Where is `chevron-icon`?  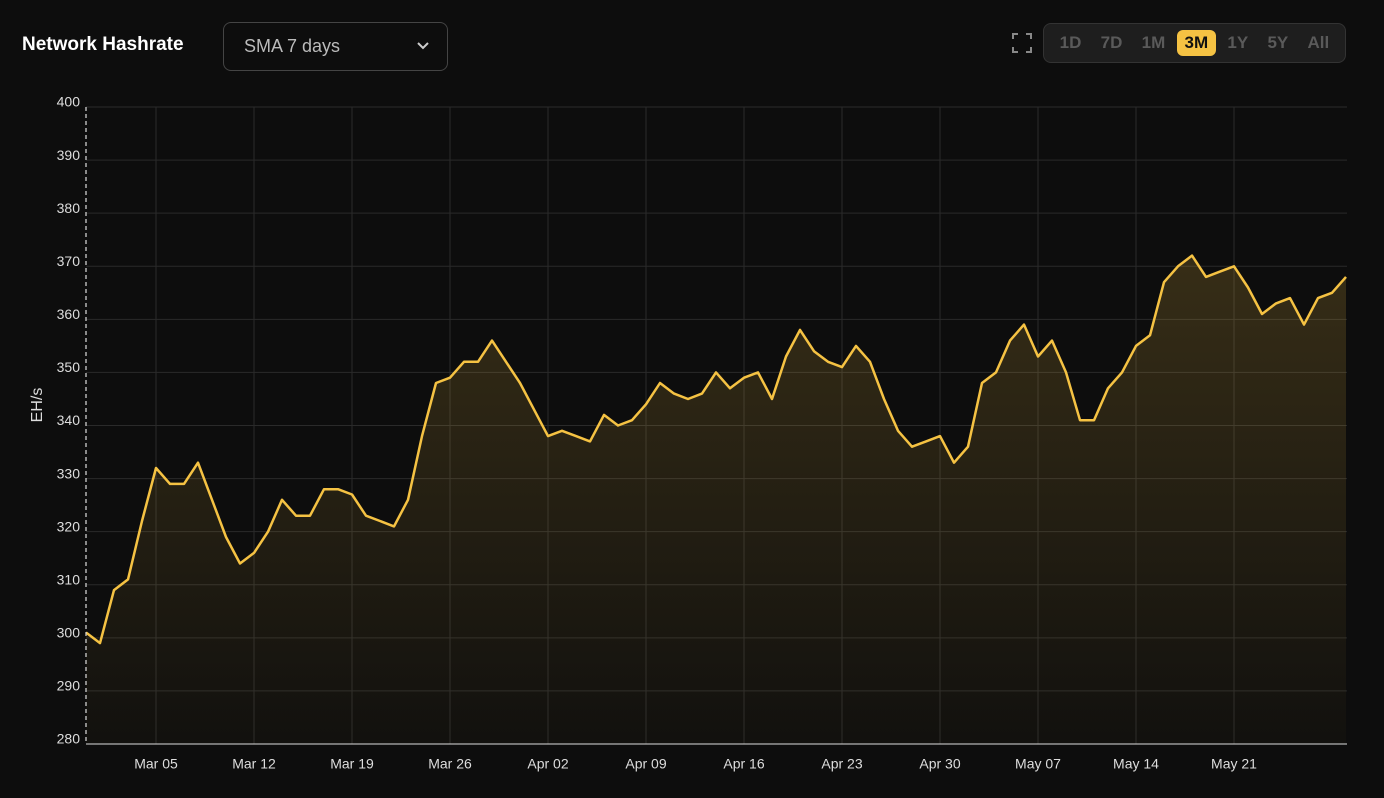
chevron-icon is located at coordinates (423, 46).